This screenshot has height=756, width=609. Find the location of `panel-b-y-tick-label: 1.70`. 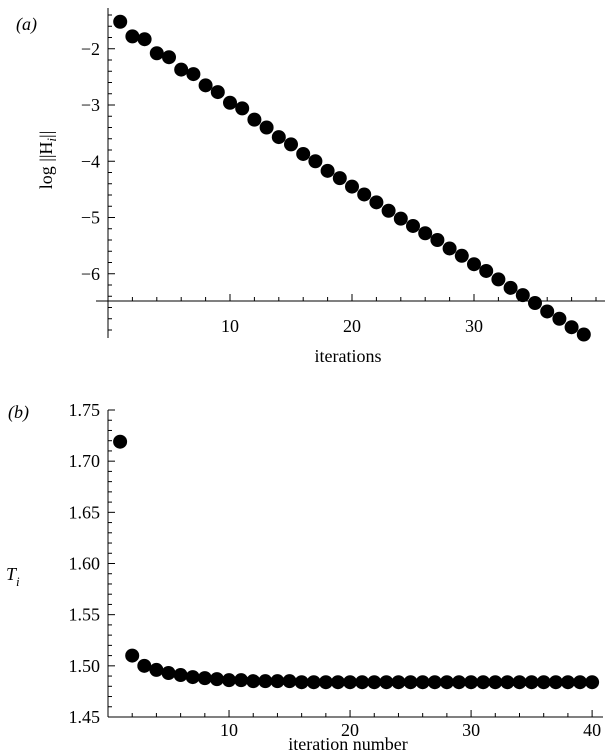

panel-b-y-tick-label: 1.70 is located at coordinates (85, 461).